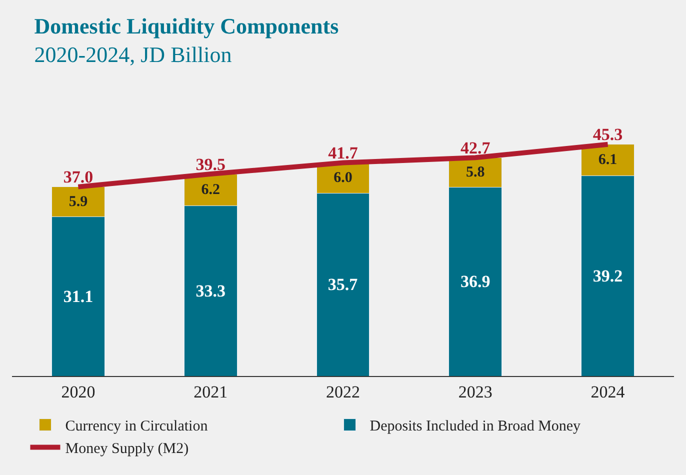 The width and height of the screenshot is (686, 475). Describe the element at coordinates (136, 426) in the screenshot. I see `legend-label: Currency in Circulation` at that location.